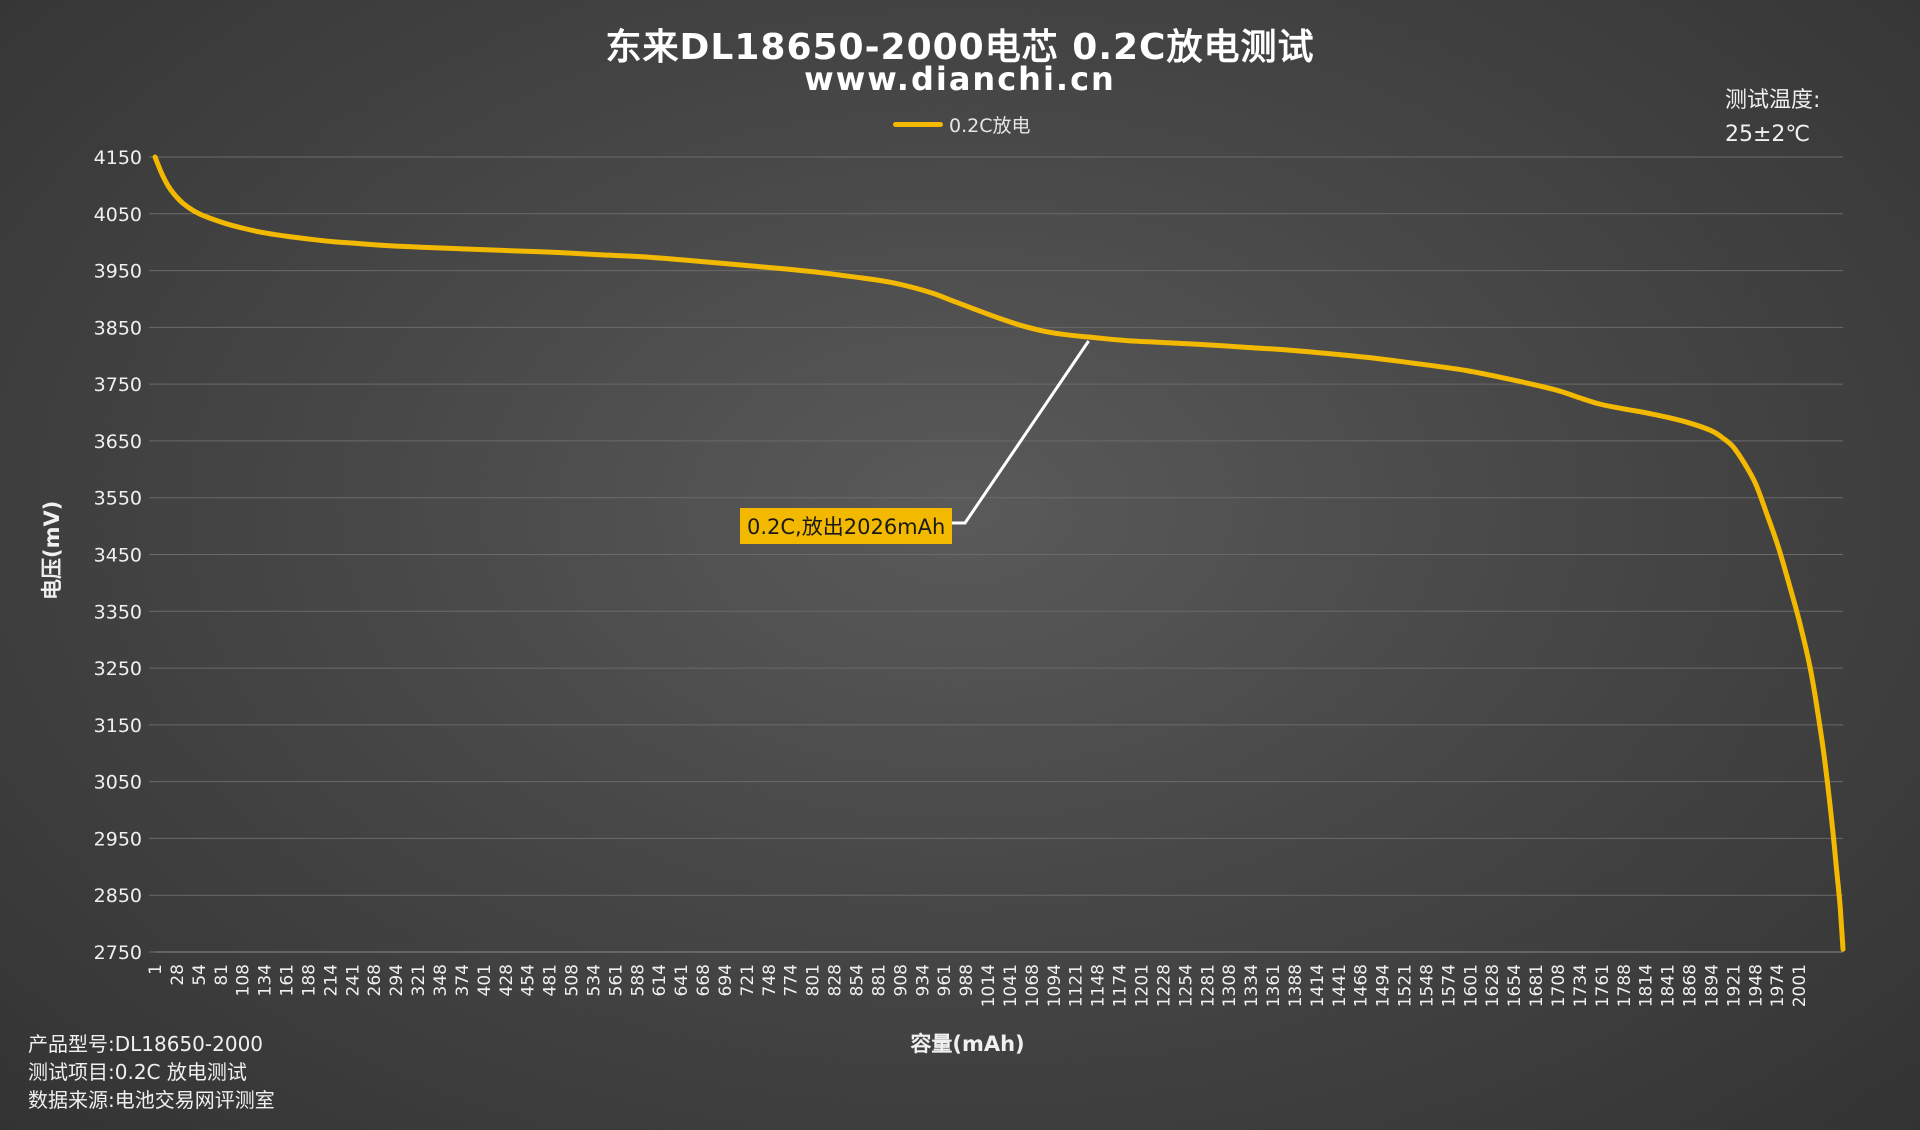  Describe the element at coordinates (660, 980) in the screenshot. I see `x-tick-label: 614` at that location.